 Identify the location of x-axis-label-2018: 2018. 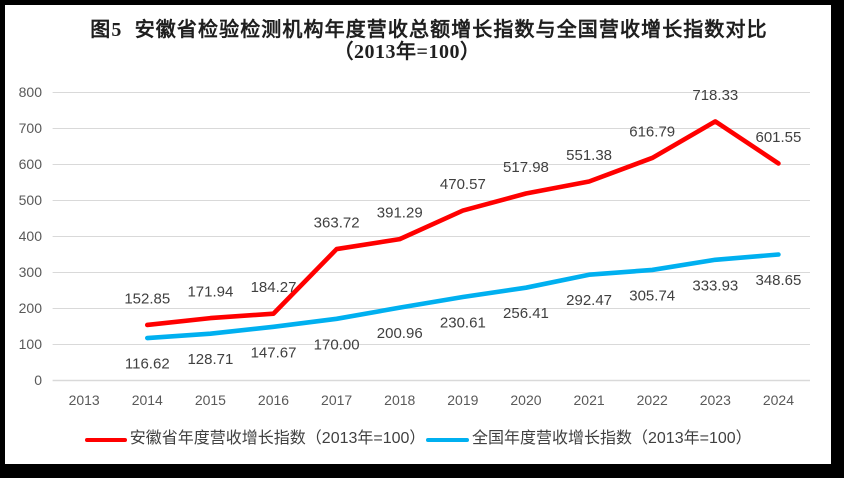
(399, 400).